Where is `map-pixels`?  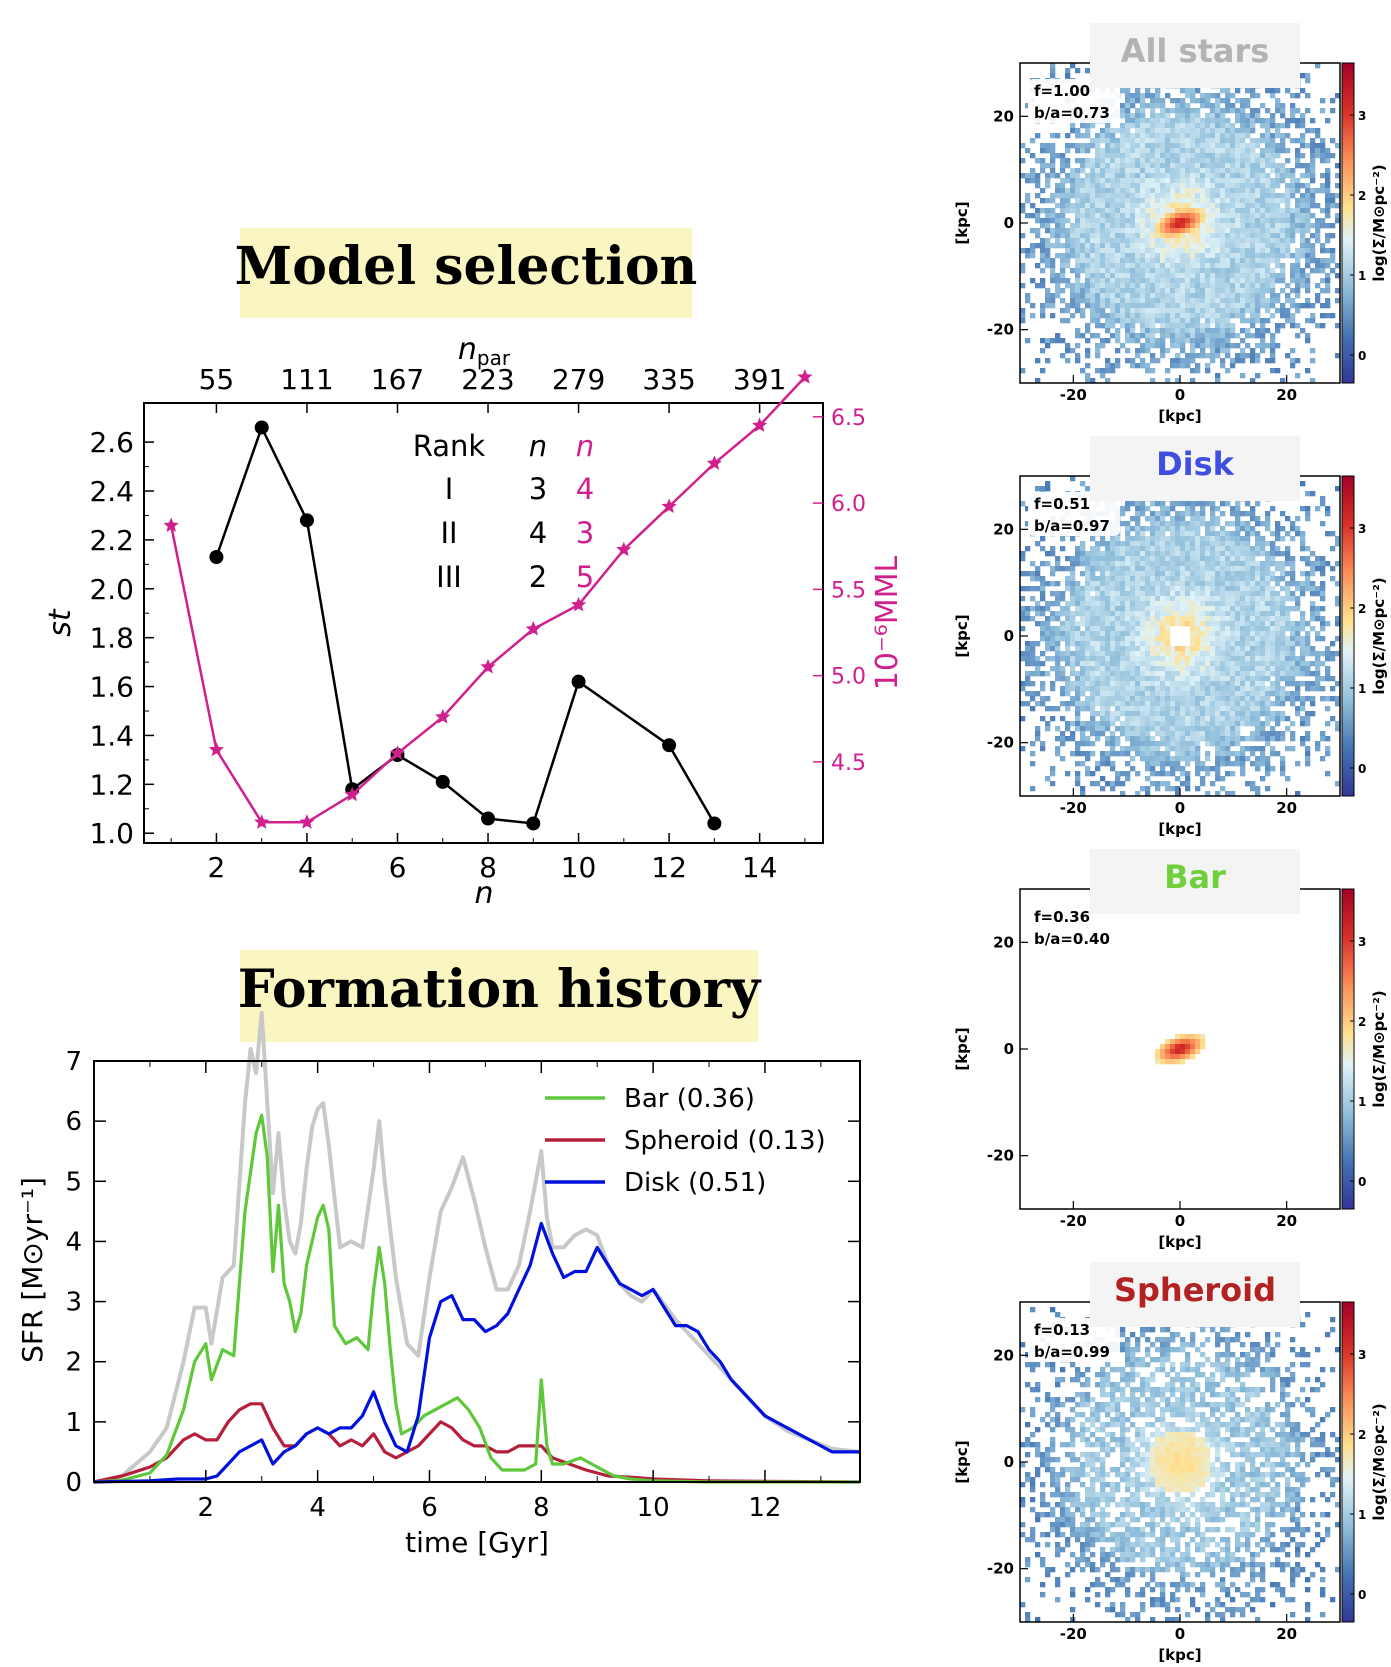
map-pixels is located at coordinates (1180, 636).